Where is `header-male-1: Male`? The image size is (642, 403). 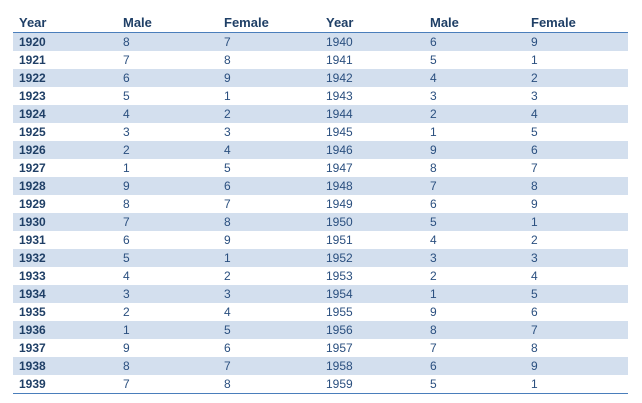 header-male-1: Male is located at coordinates (167, 22).